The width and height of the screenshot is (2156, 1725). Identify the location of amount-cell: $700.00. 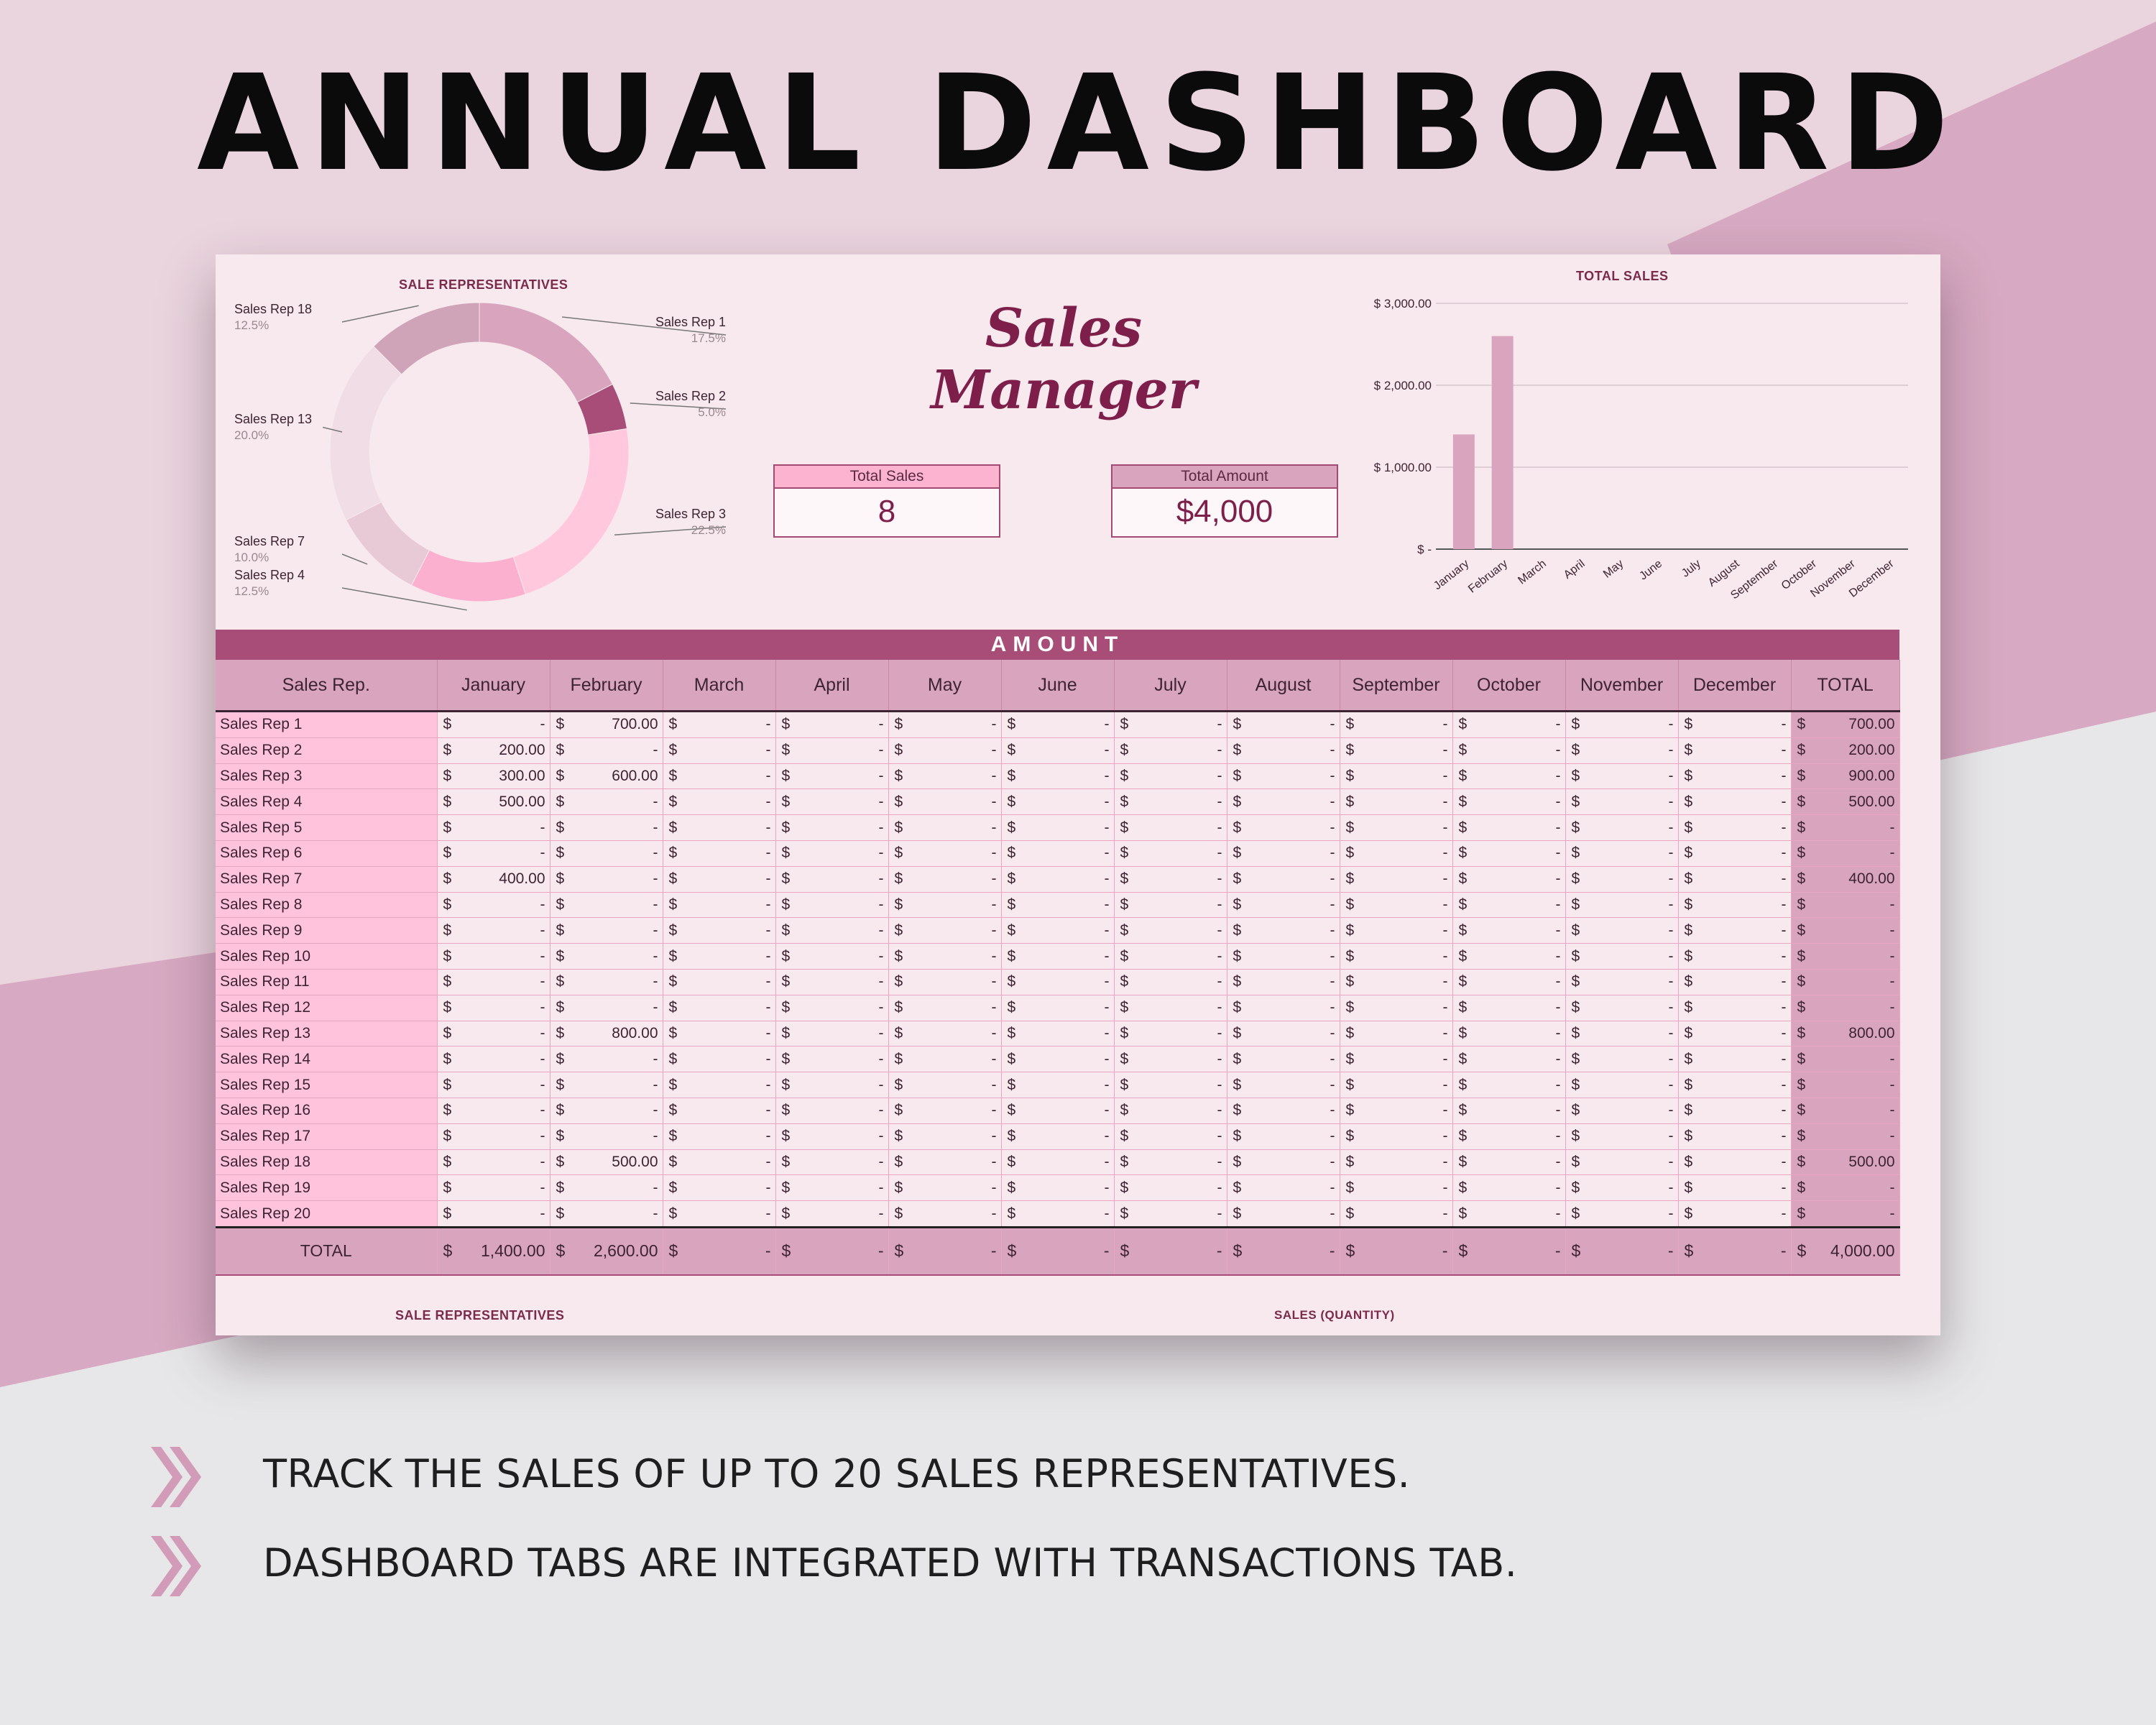
(606, 724).